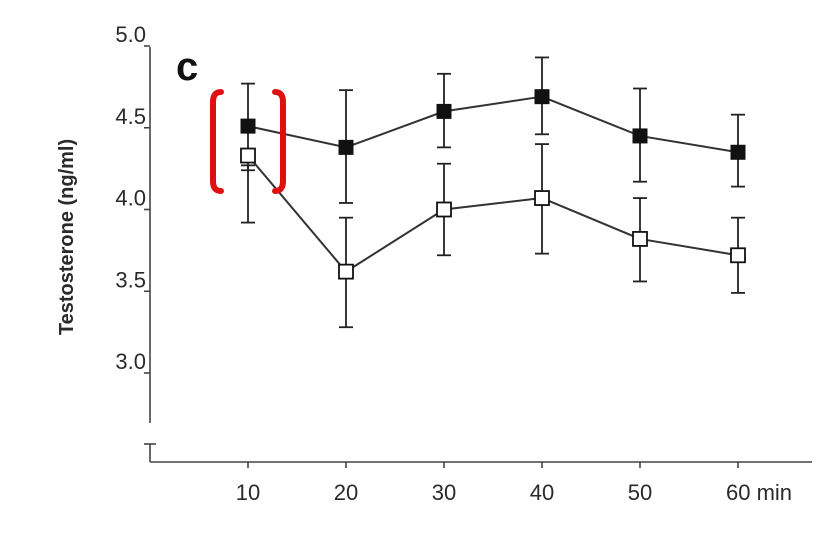 The image size is (840, 545). What do you see at coordinates (759, 492) in the screenshot?
I see `x-tick-label: 60 min` at bounding box center [759, 492].